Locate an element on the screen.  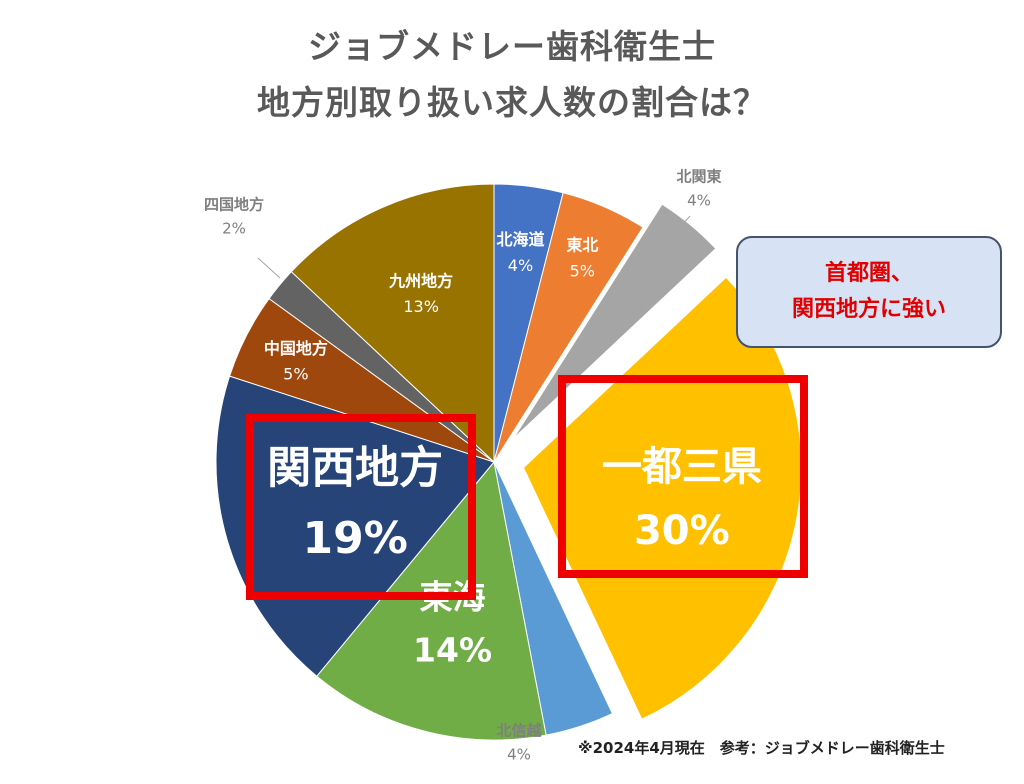
slice-label-10: 九州地方 is located at coordinates (420, 280).